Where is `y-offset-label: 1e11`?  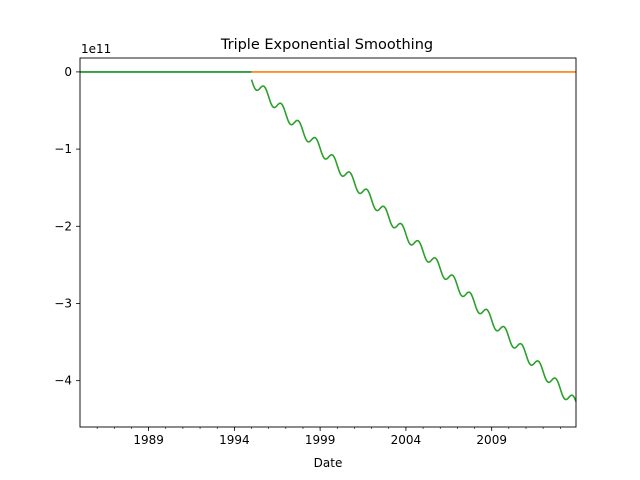 y-offset-label: 1e11 is located at coordinates (96, 49).